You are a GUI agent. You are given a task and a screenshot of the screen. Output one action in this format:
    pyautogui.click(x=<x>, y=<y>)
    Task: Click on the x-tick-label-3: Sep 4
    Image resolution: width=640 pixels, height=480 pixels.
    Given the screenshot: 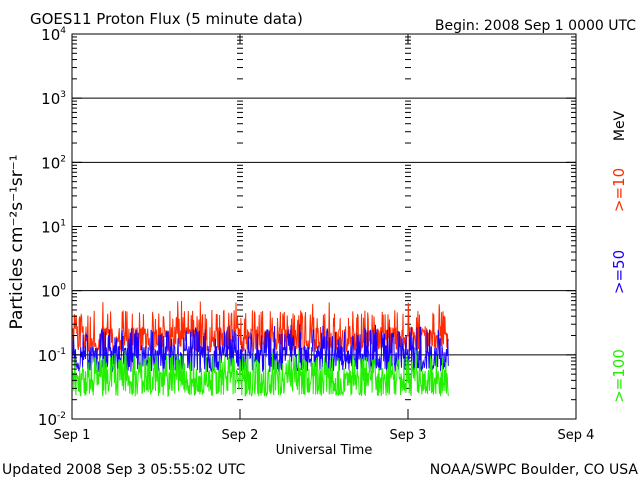 What is the action you would take?
    pyautogui.click(x=576, y=435)
    